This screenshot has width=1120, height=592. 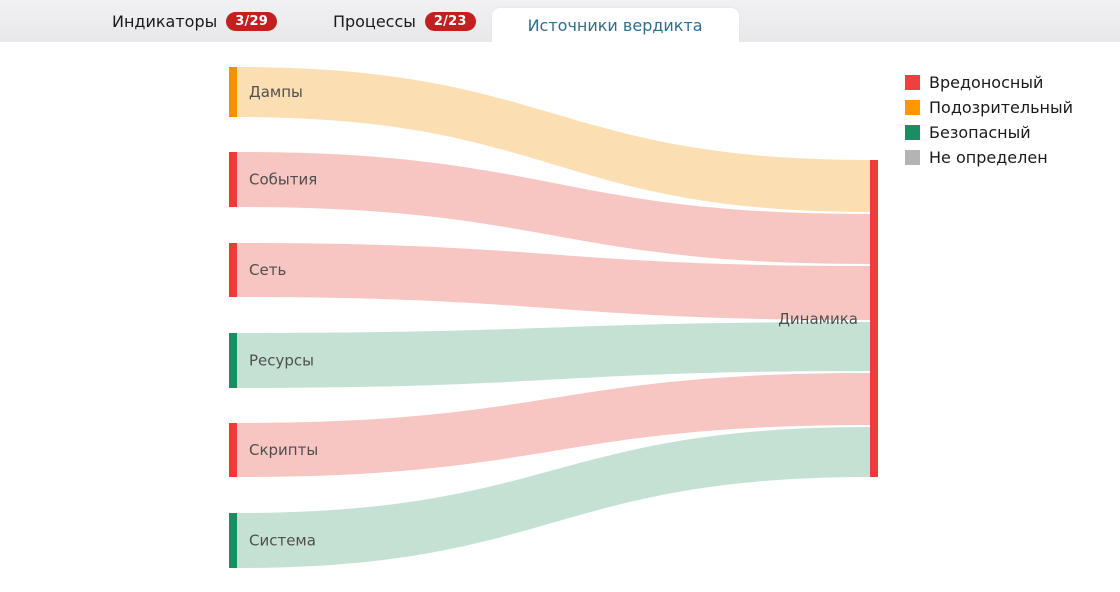 I want to click on legend-swatch-suspicious-icon, so click(x=912, y=107).